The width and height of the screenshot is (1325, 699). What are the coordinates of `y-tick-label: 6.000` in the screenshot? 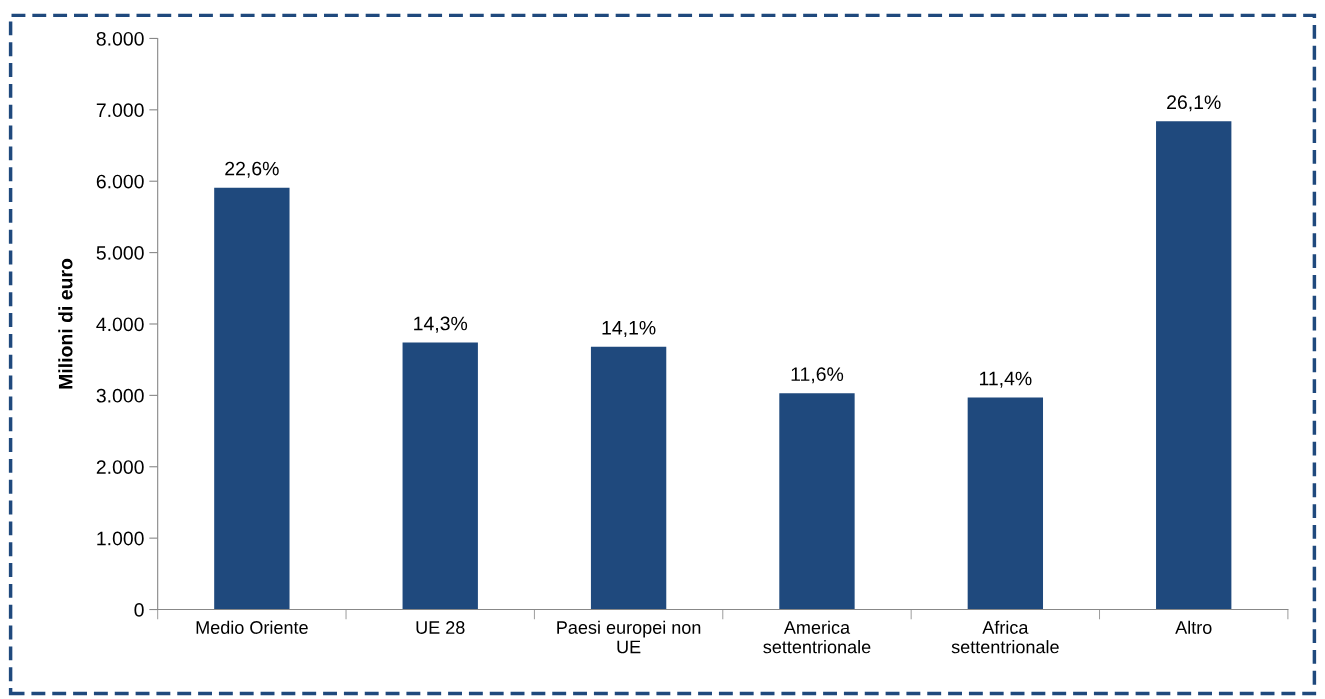 It's located at (120, 181).